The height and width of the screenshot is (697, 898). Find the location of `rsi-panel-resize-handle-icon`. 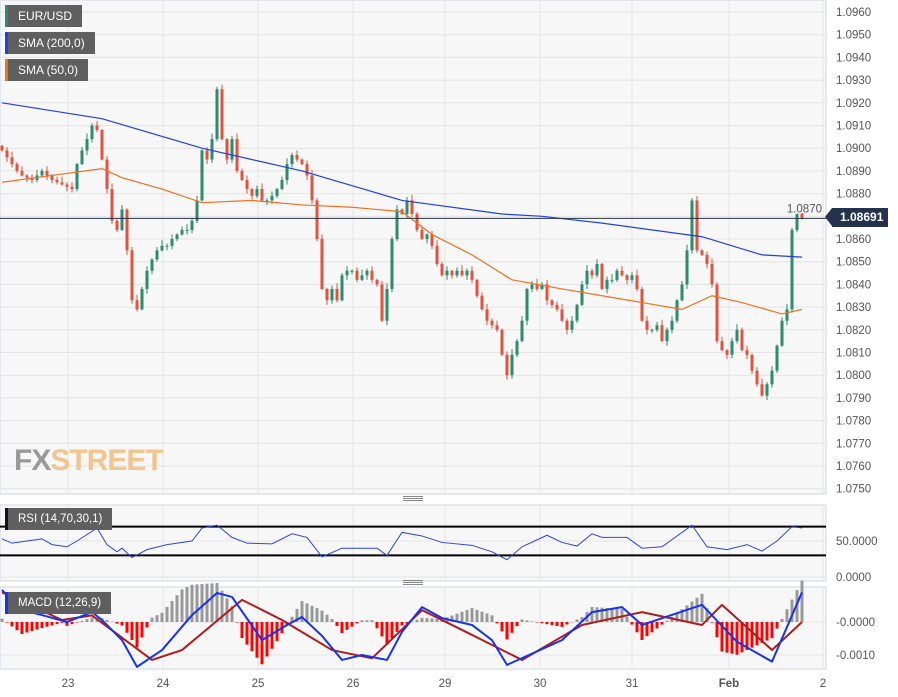

rsi-panel-resize-handle-icon is located at coordinates (413, 498).